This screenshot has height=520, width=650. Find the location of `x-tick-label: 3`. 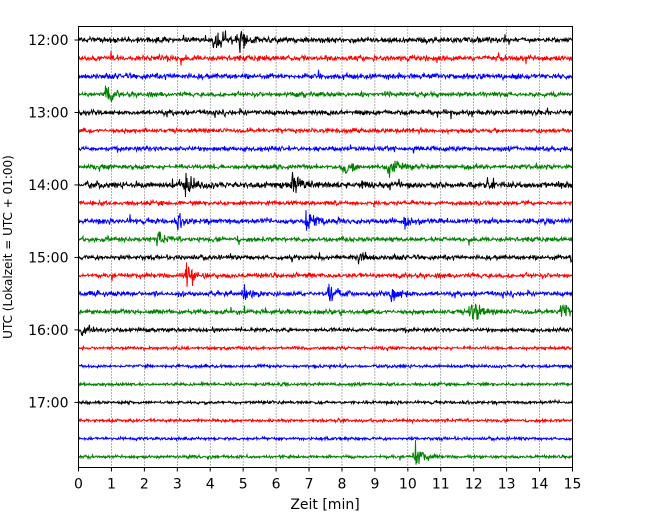

x-tick-label: 3 is located at coordinates (177, 485).